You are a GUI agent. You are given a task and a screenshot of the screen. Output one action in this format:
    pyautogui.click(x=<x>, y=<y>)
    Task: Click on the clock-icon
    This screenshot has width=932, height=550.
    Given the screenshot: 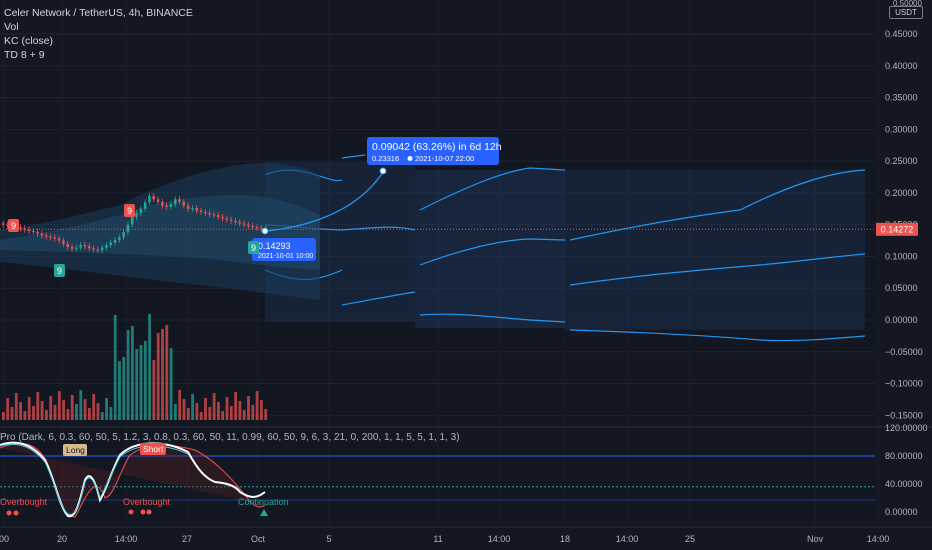 What is the action you would take?
    pyautogui.click(x=410, y=158)
    